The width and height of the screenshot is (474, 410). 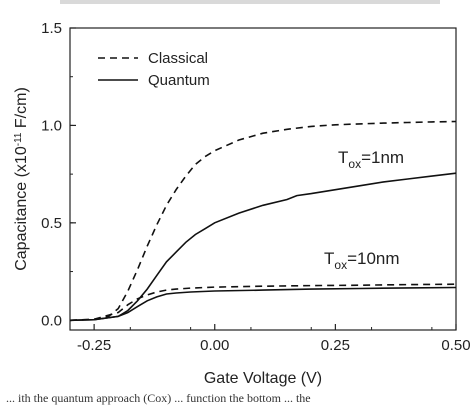 I want to click on legend-label: Quantum, so click(x=179, y=80).